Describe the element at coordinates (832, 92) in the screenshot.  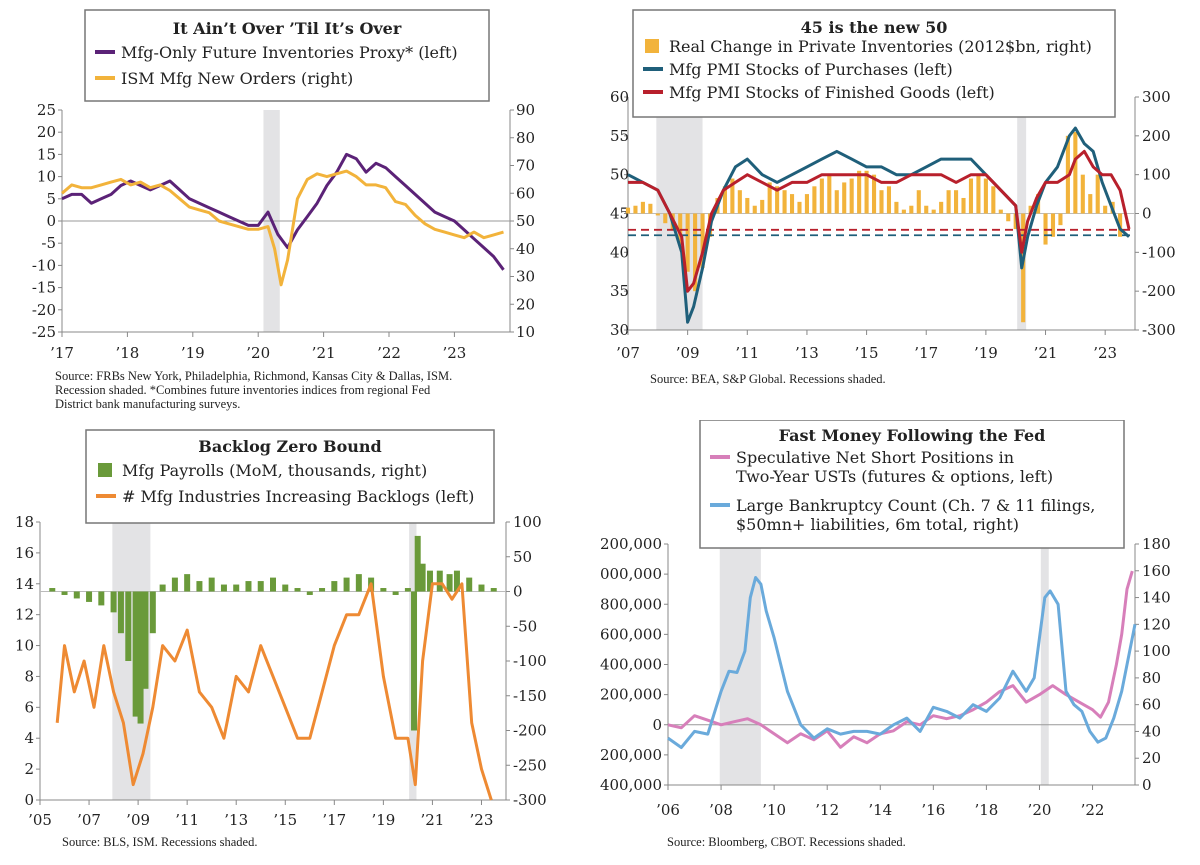
I see `legend-label: Mfg PMI Stocks of Finished Goods (left)` at that location.